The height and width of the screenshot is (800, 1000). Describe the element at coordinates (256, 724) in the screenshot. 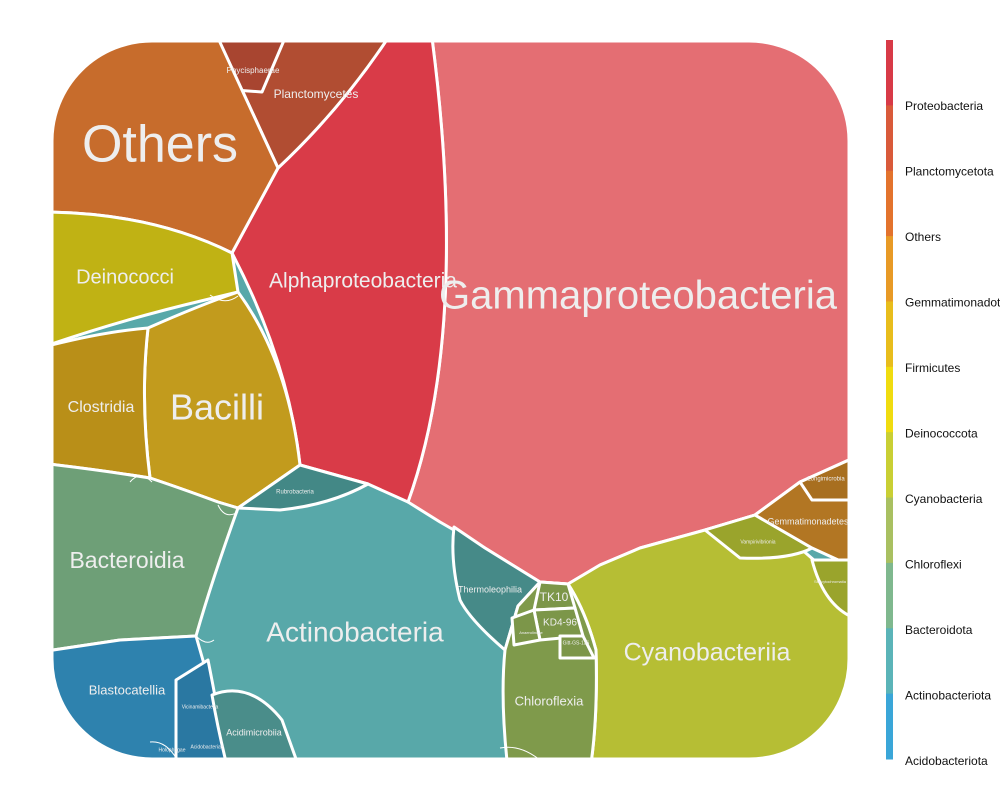

I see `cell-acidimicrobiia` at that location.